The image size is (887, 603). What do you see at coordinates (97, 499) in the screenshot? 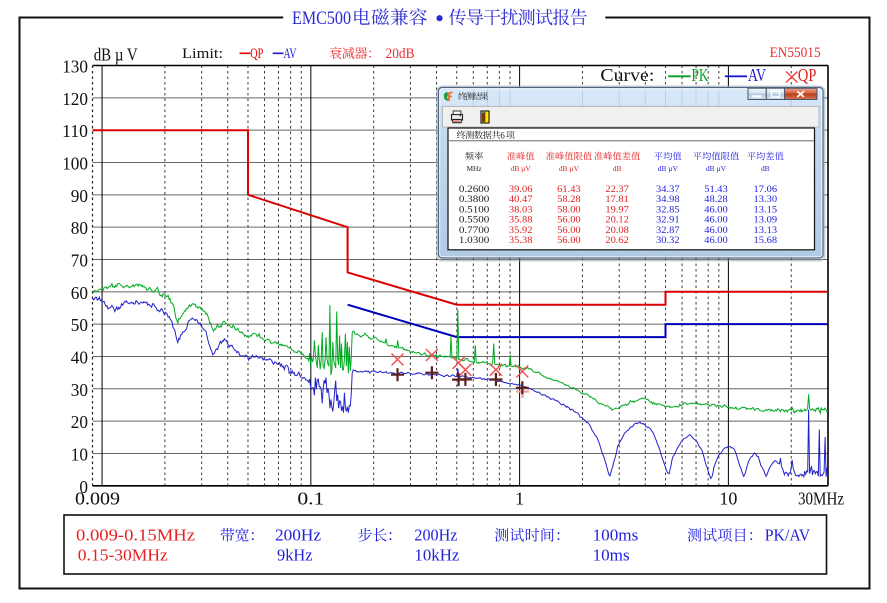
I see `svg-text: 0.009` at bounding box center [97, 499].